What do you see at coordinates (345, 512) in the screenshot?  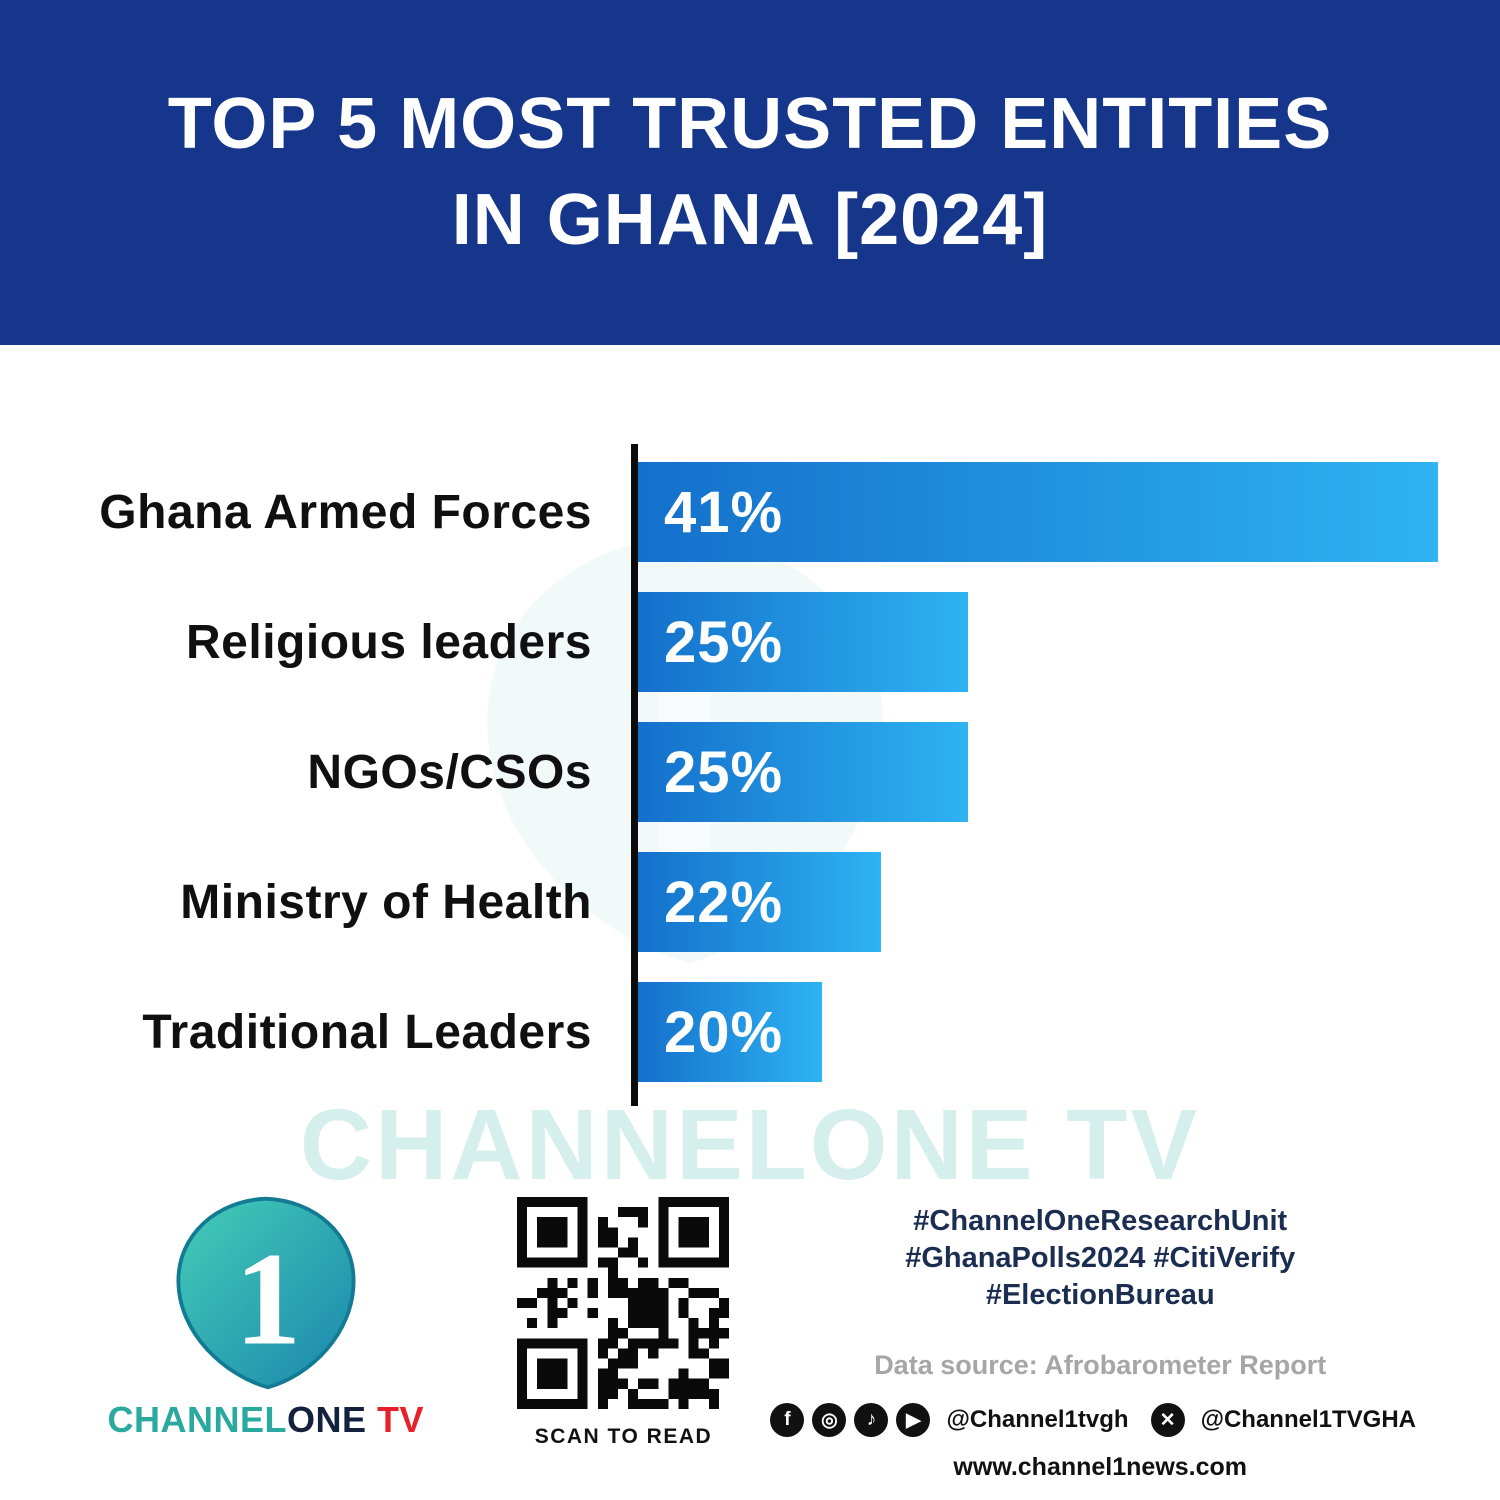 I see `category-label: Ghana Armed Forces` at bounding box center [345, 512].